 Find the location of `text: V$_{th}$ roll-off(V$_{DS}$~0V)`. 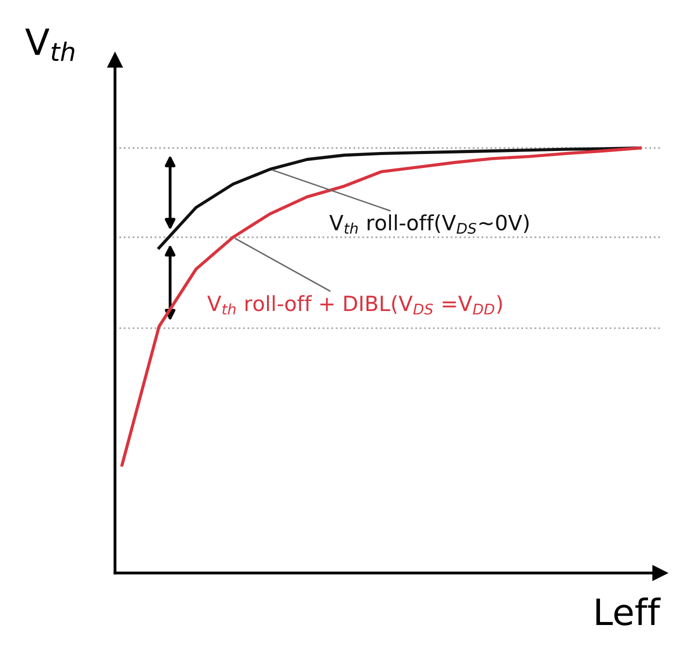

text: V$_{th}$ roll-off(V$_{DS}$~0V) is located at coordinates (429, 224).